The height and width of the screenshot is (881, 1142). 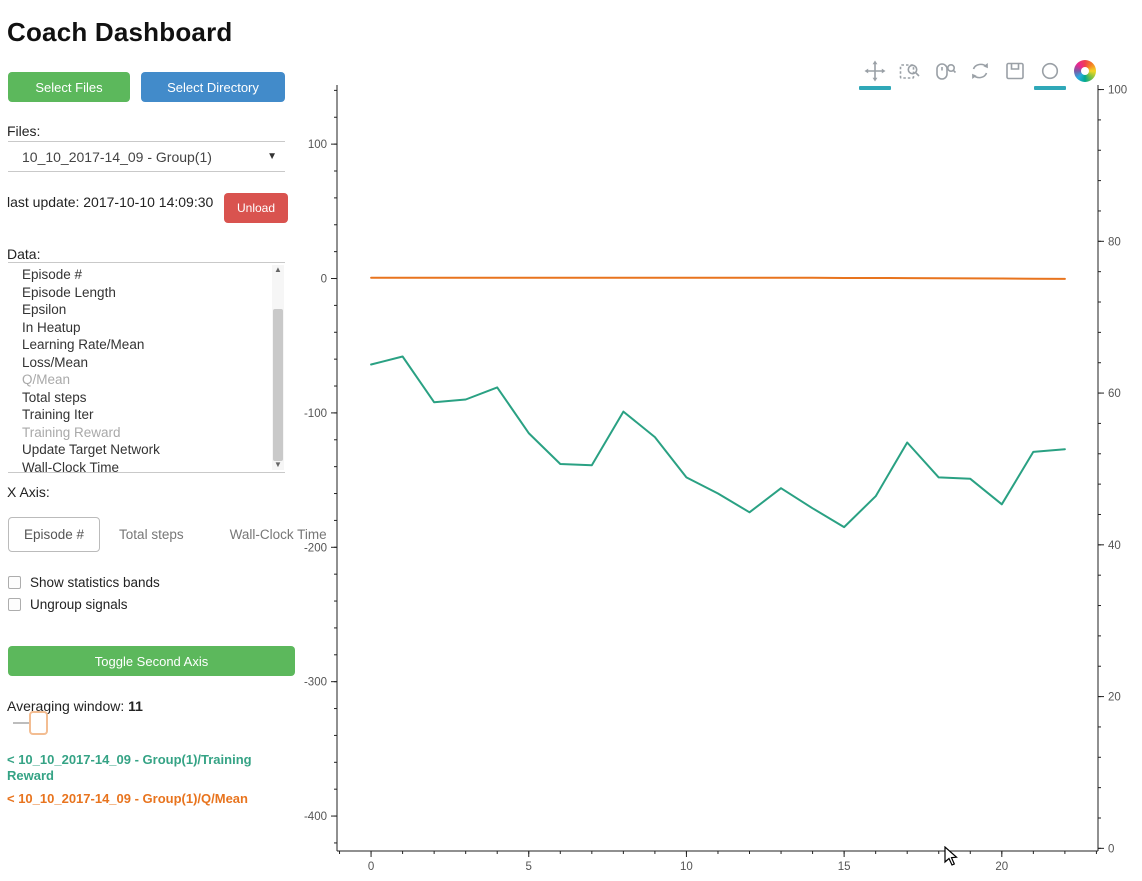 I want to click on bokeh-logo-icon, so click(x=1085, y=71).